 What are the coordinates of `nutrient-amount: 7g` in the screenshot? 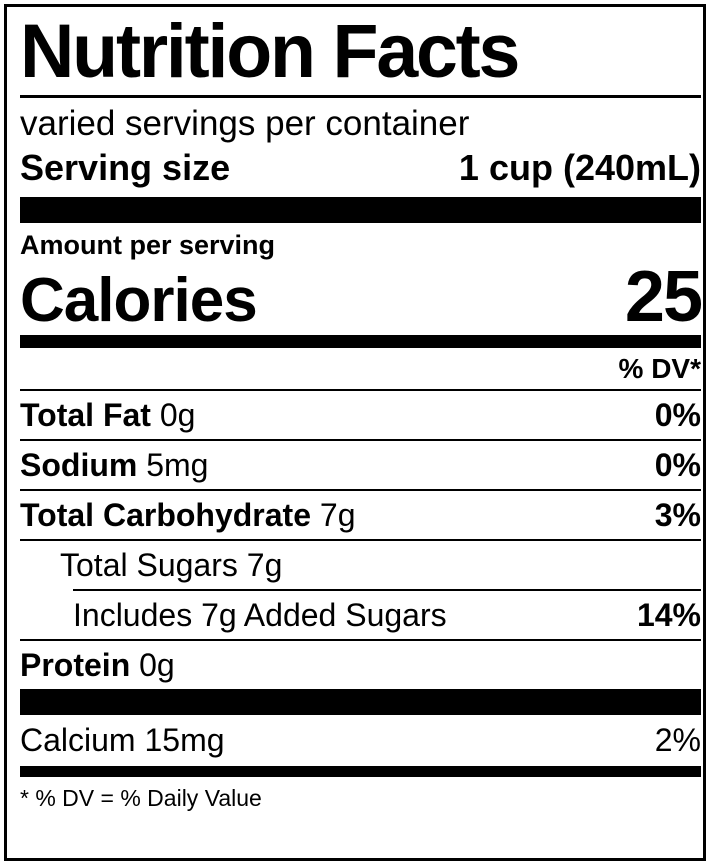 It's located at (337, 515).